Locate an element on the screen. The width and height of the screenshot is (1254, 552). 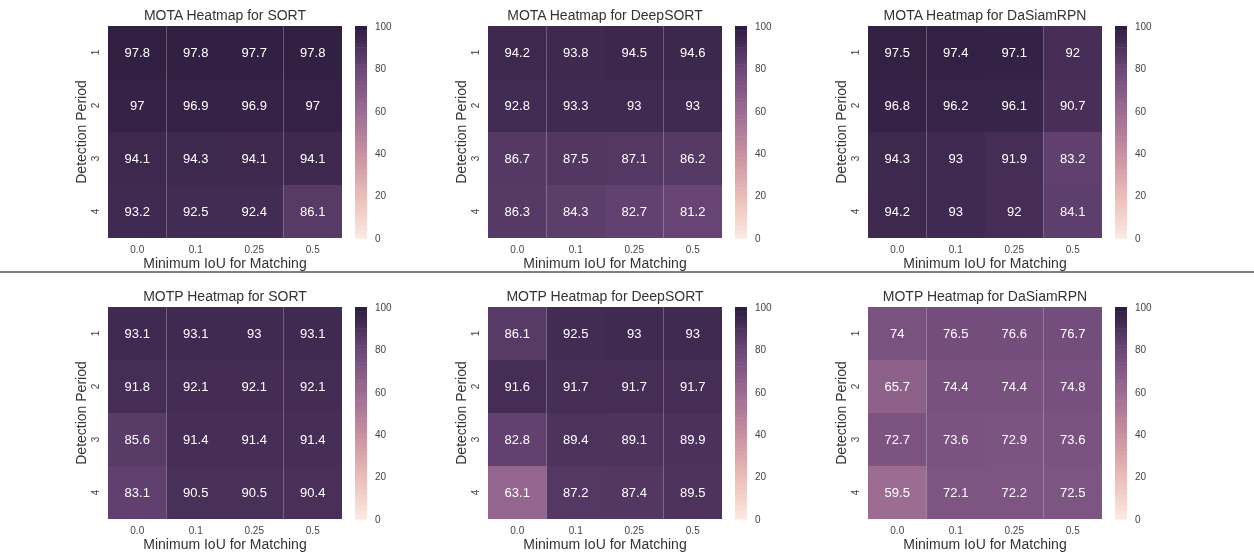
data-label: 91.4 is located at coordinates (196, 439).